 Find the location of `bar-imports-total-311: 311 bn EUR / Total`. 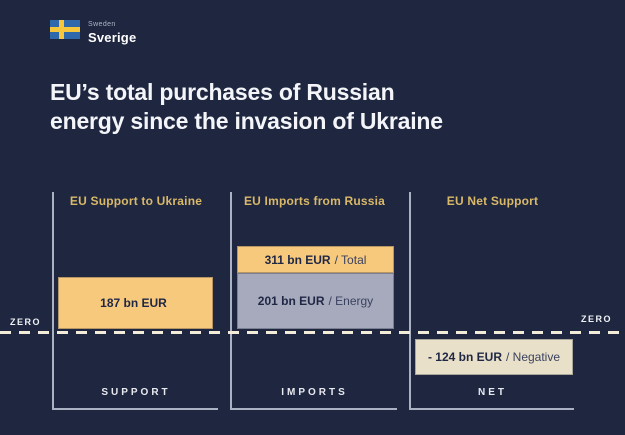

bar-imports-total-311: 311 bn EUR / Total is located at coordinates (315, 259).